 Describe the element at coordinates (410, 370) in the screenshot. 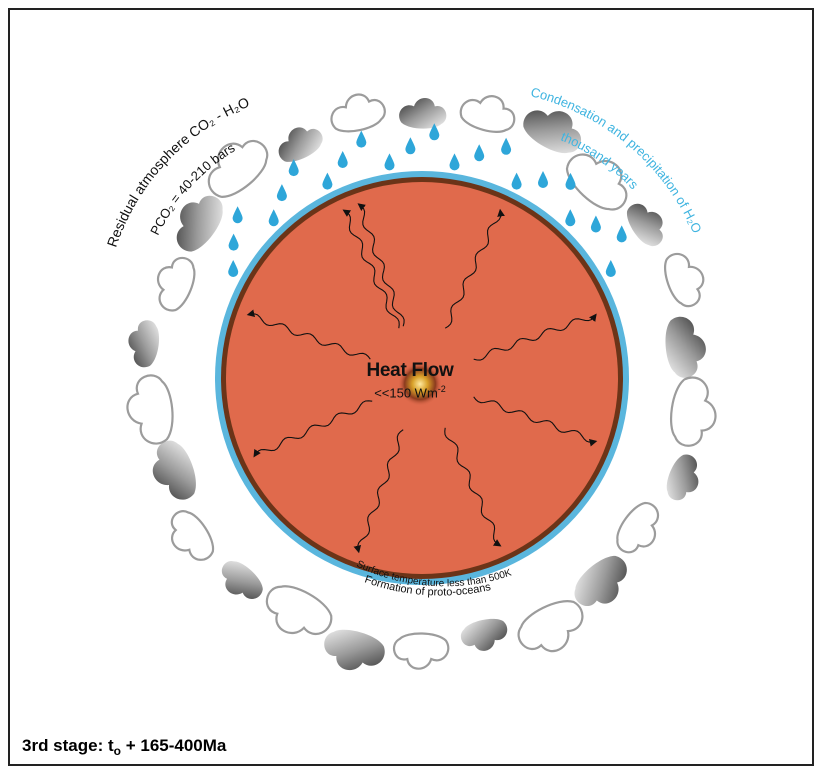

I see `heat-flow-title: Heat Flow` at that location.